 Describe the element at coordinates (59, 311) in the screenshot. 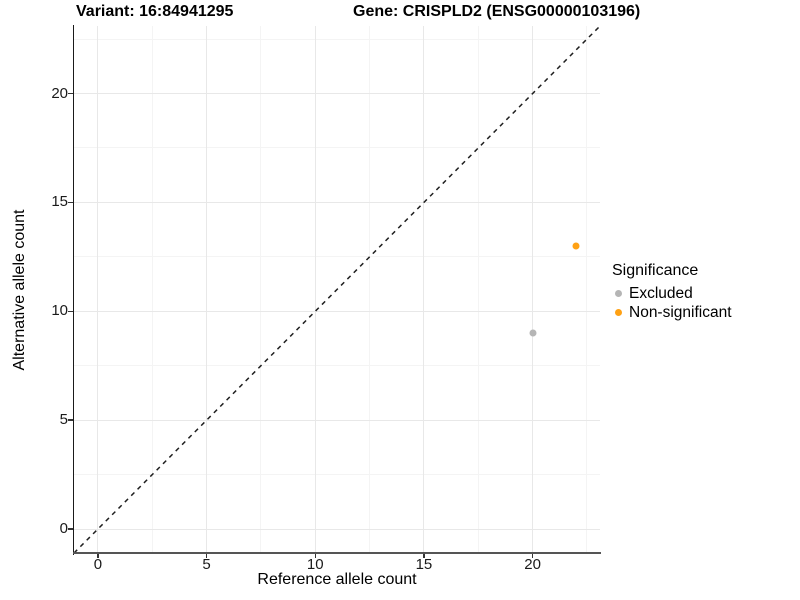

I see `y-tick-label: 10` at that location.